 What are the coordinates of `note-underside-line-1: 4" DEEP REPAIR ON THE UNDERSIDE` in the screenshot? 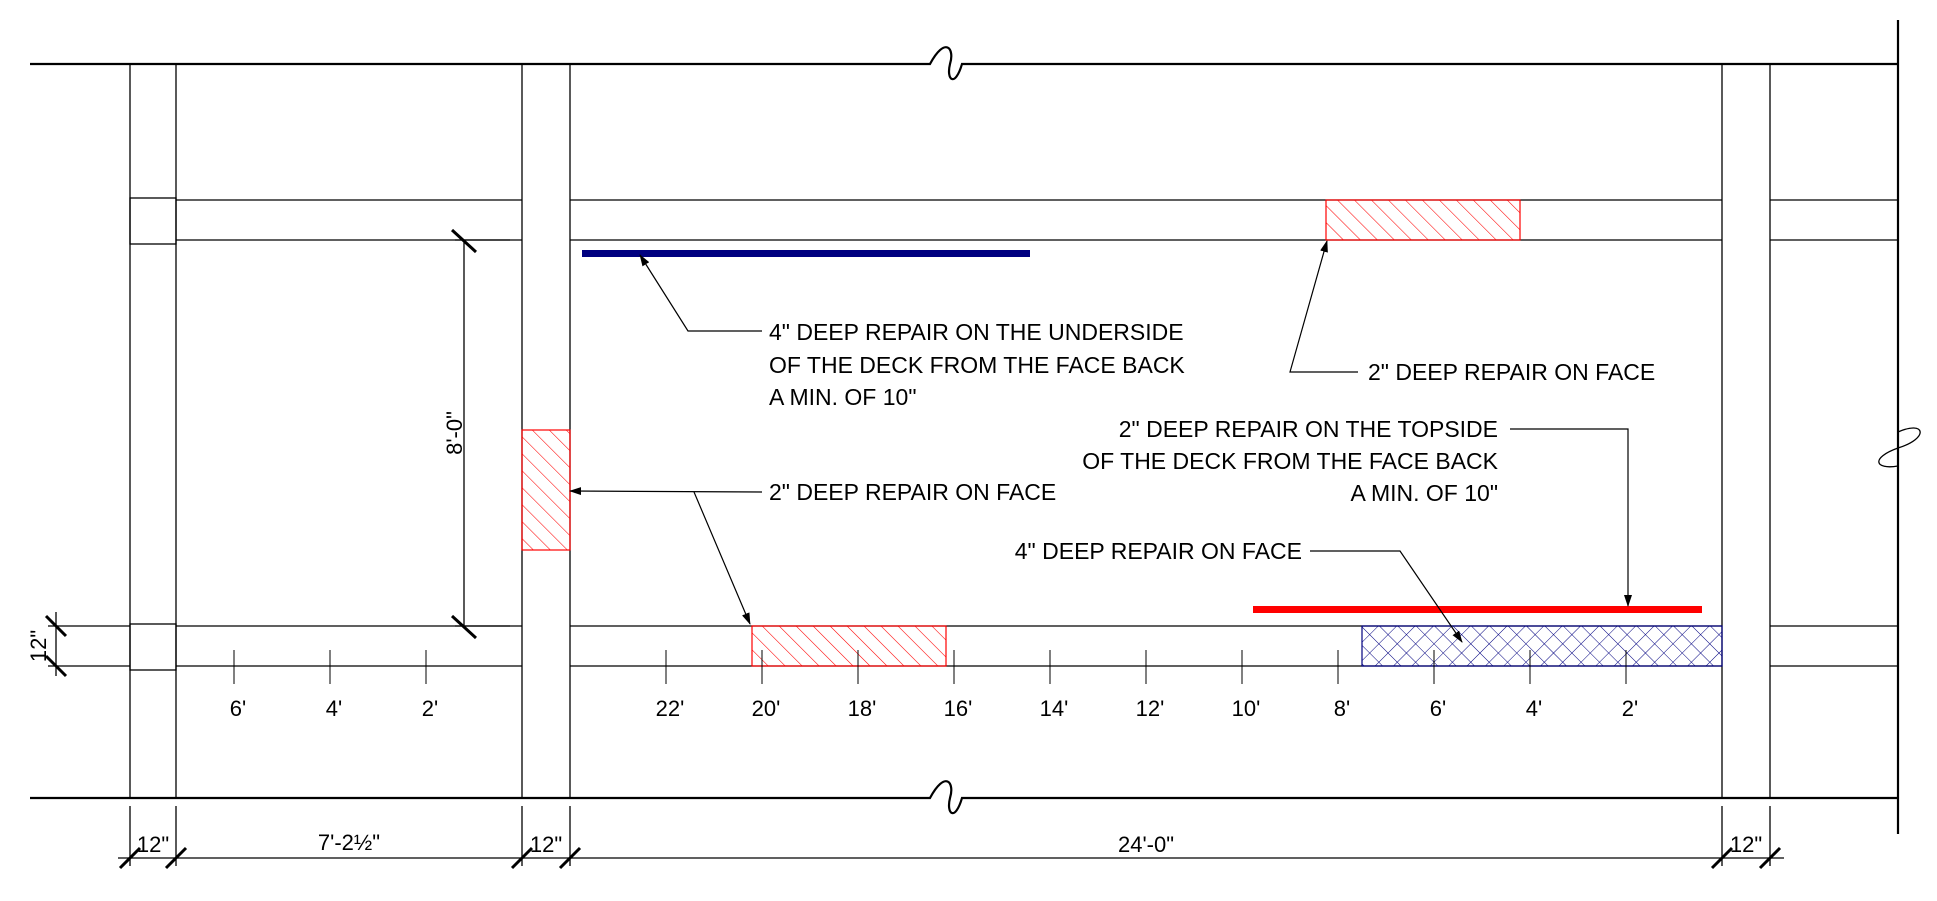 It's located at (976, 332).